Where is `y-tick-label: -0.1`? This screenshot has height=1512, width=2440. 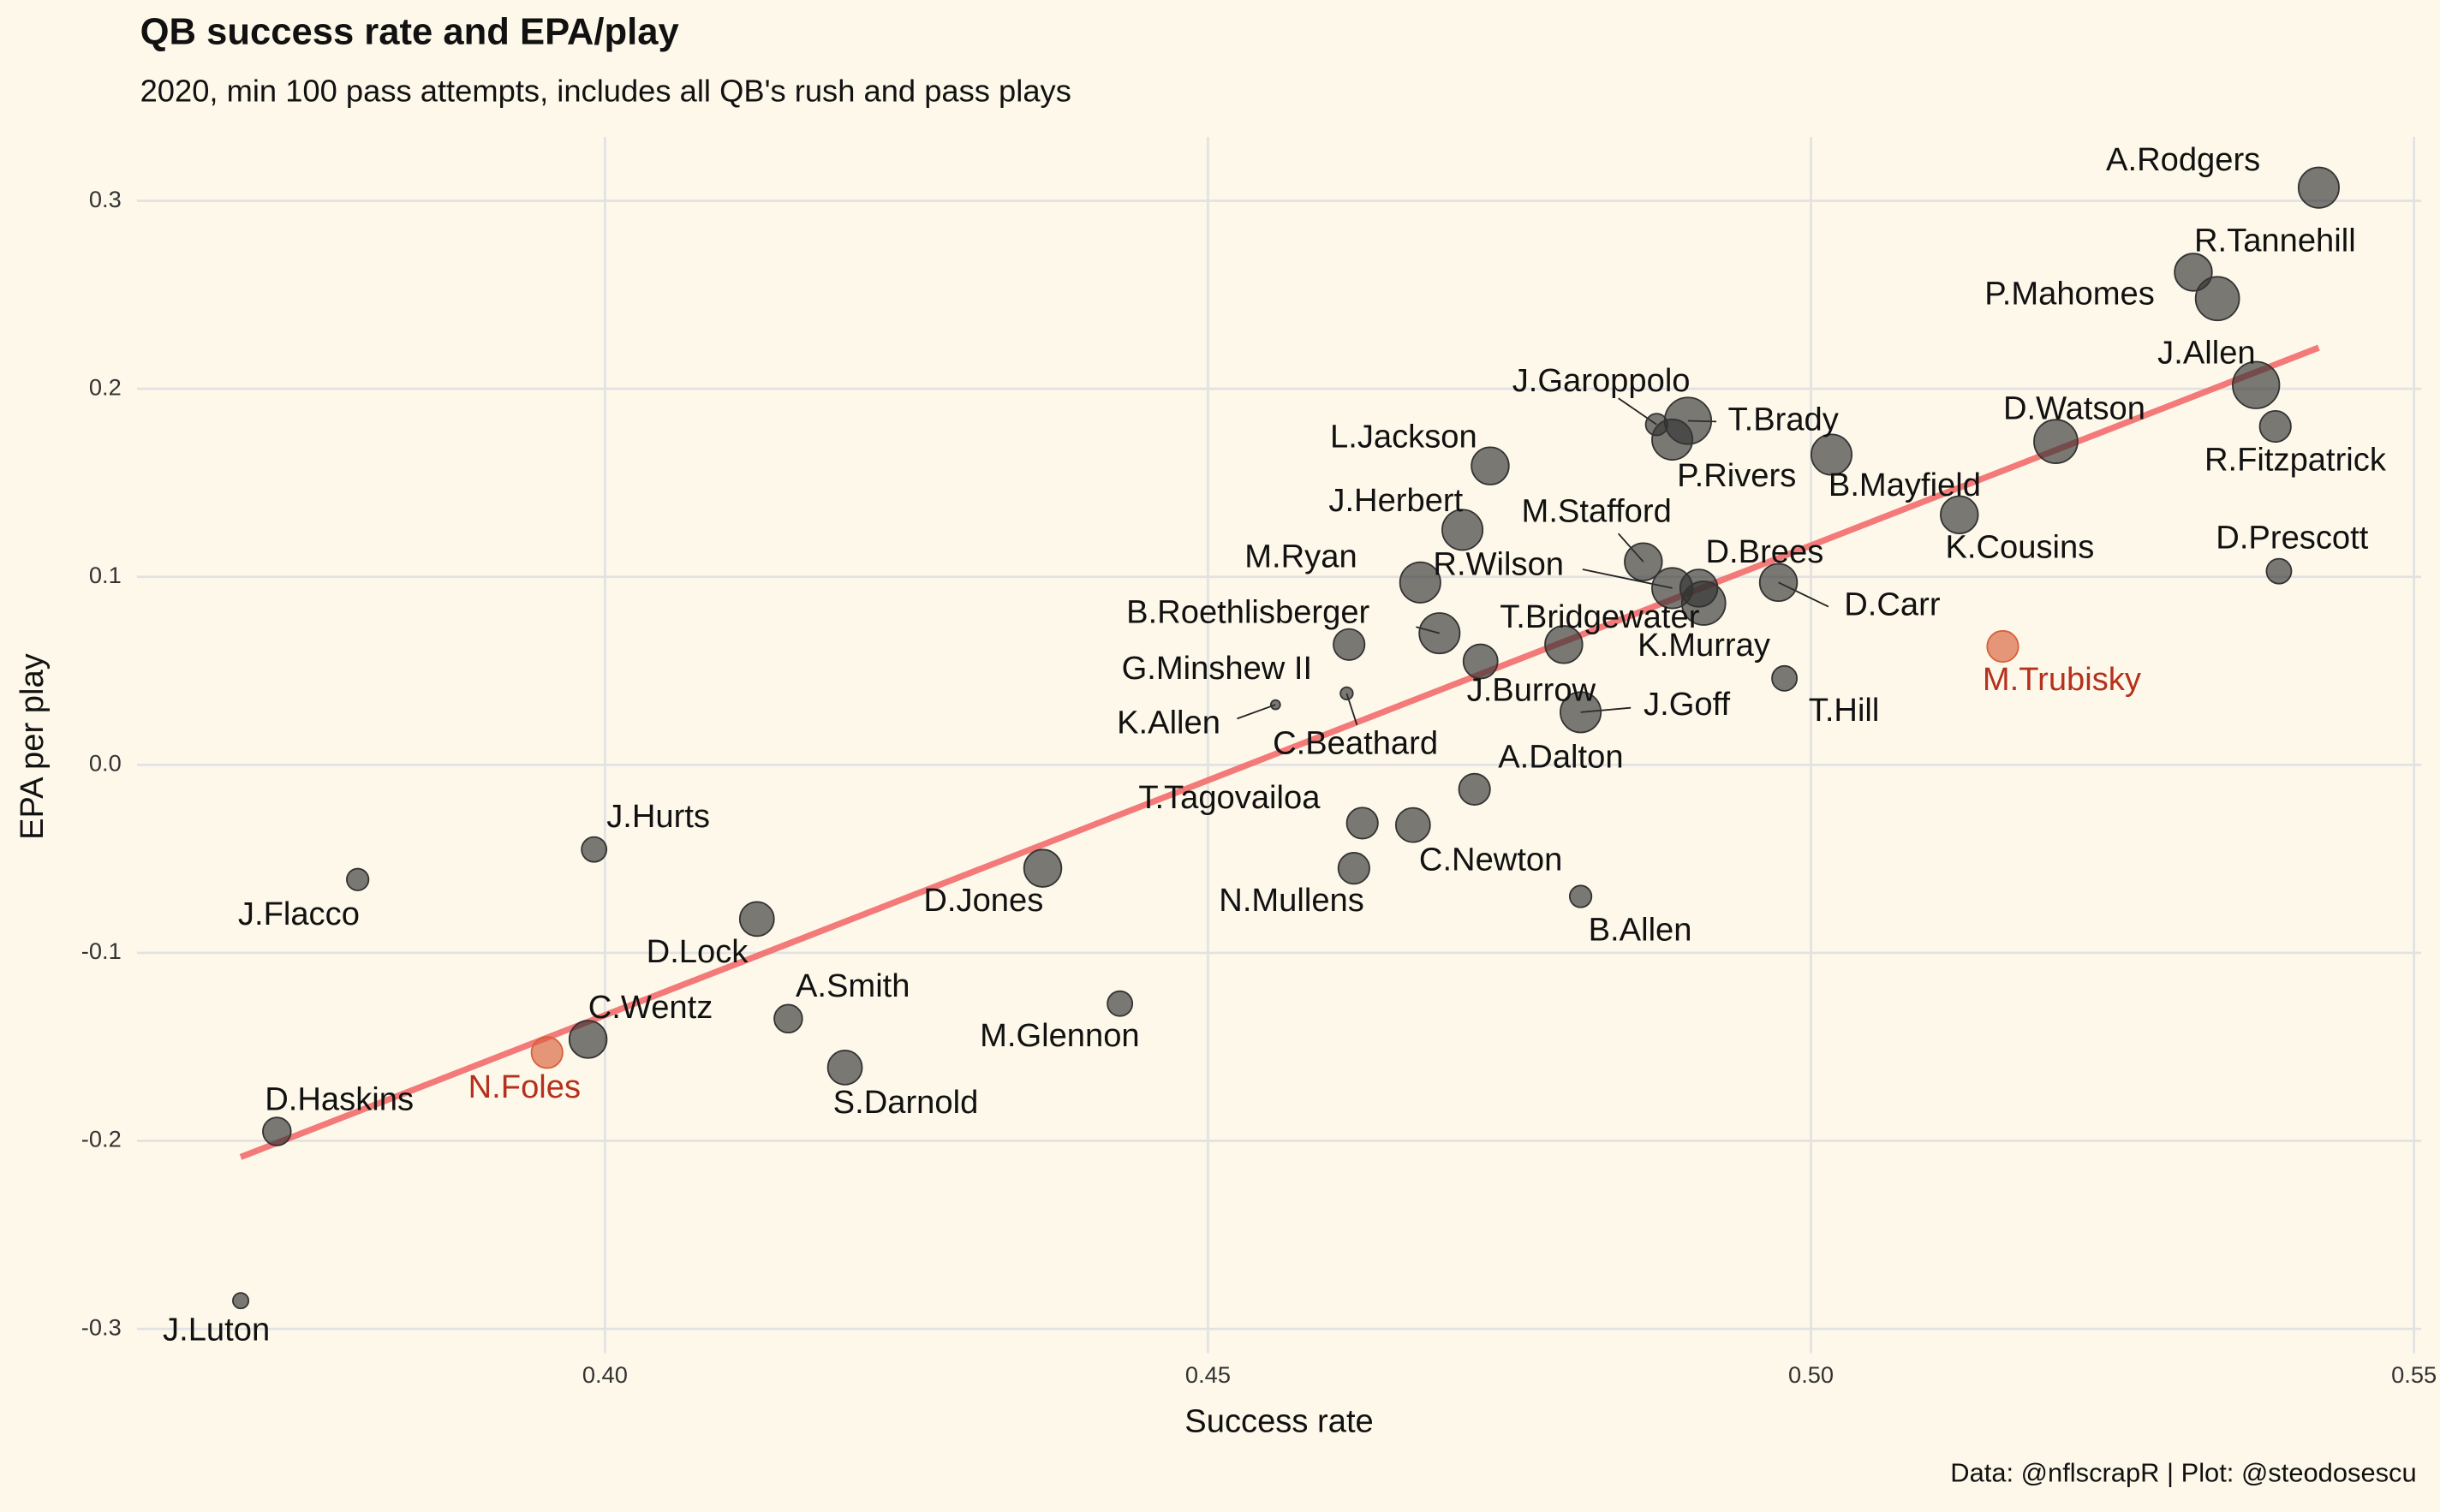 y-tick-label: -0.1 is located at coordinates (101, 951).